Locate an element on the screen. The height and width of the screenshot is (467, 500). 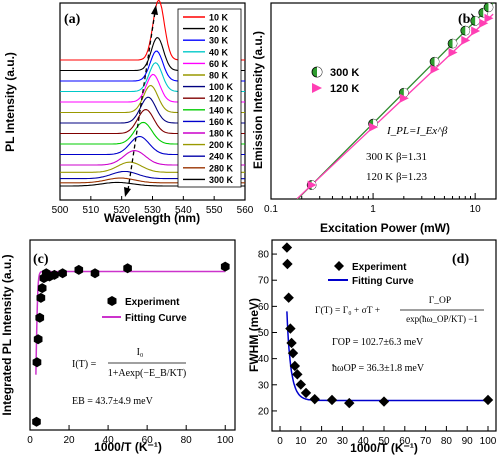
beta-300k-annotation: 300 K β=1.31 is located at coordinates (396, 157).